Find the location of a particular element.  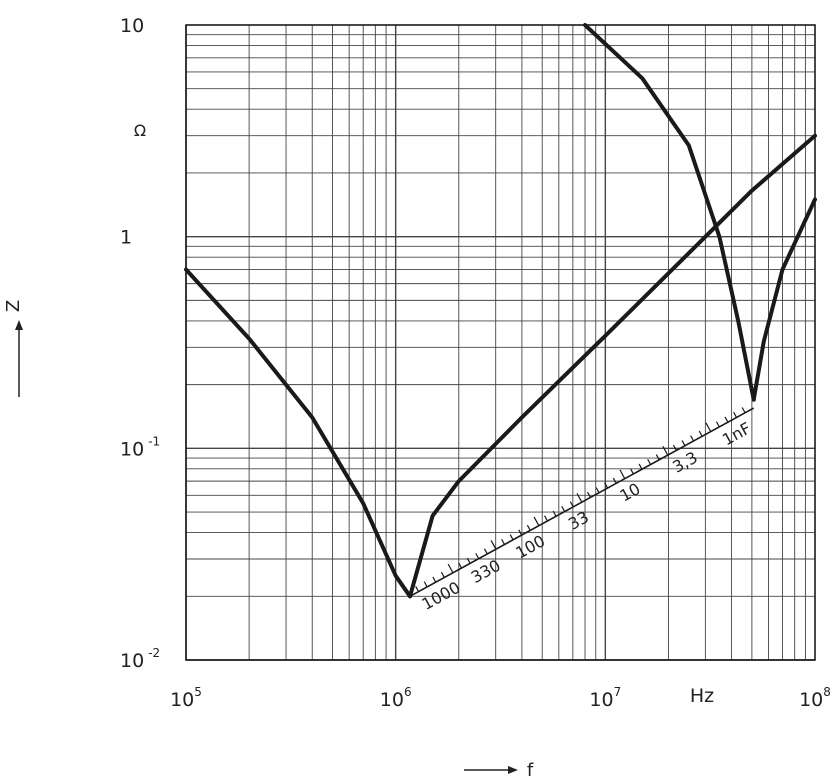

y-axis-label: Z is located at coordinates (13, 306).